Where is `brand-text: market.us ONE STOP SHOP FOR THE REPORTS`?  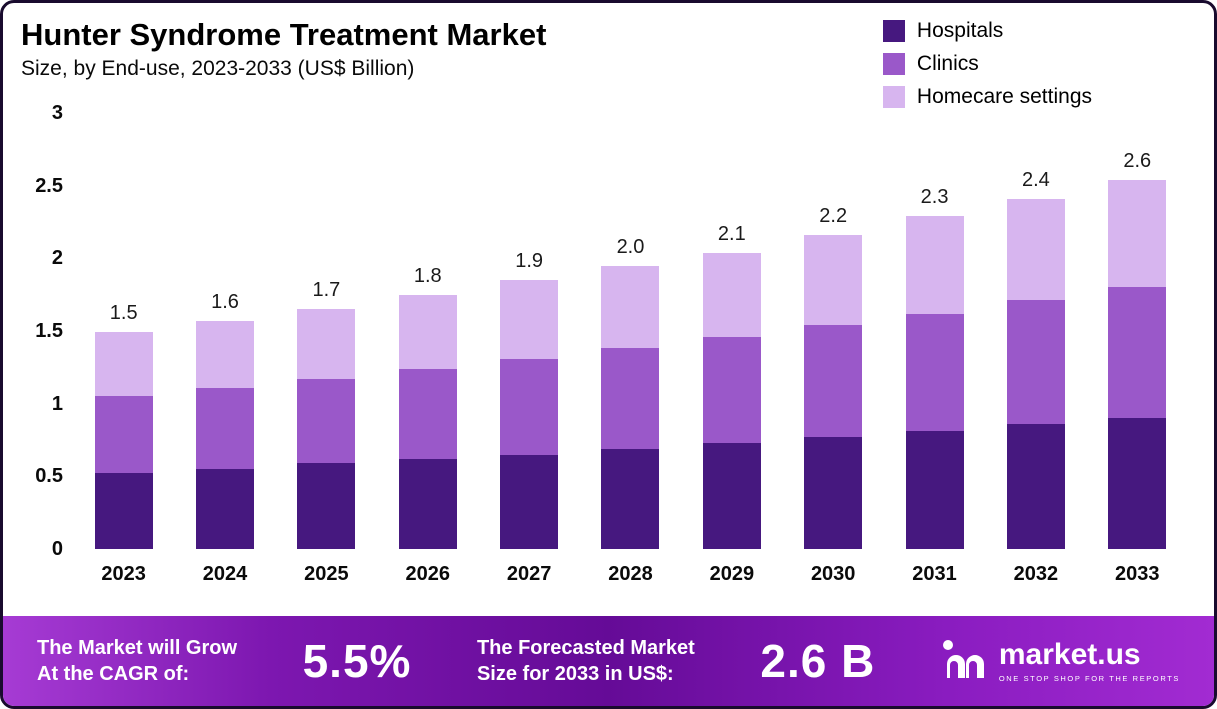 brand-text: market.us ONE STOP SHOP FOR THE REPORTS is located at coordinates (1089, 660).